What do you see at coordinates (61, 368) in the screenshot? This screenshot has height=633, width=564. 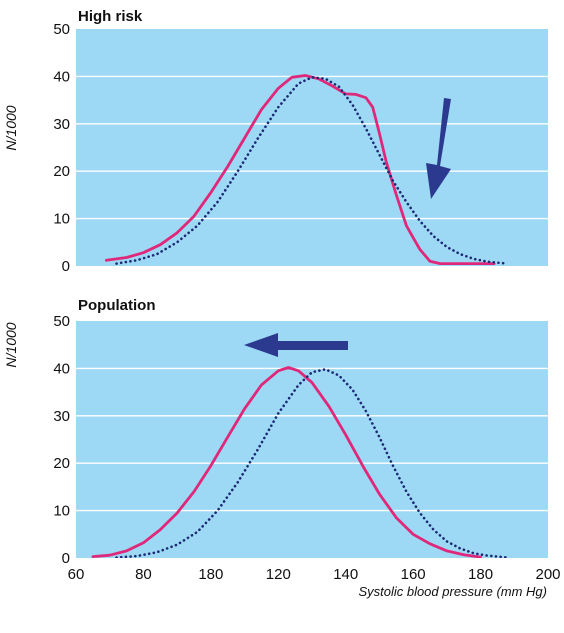 I see `population-y-tick-label: 40` at bounding box center [61, 368].